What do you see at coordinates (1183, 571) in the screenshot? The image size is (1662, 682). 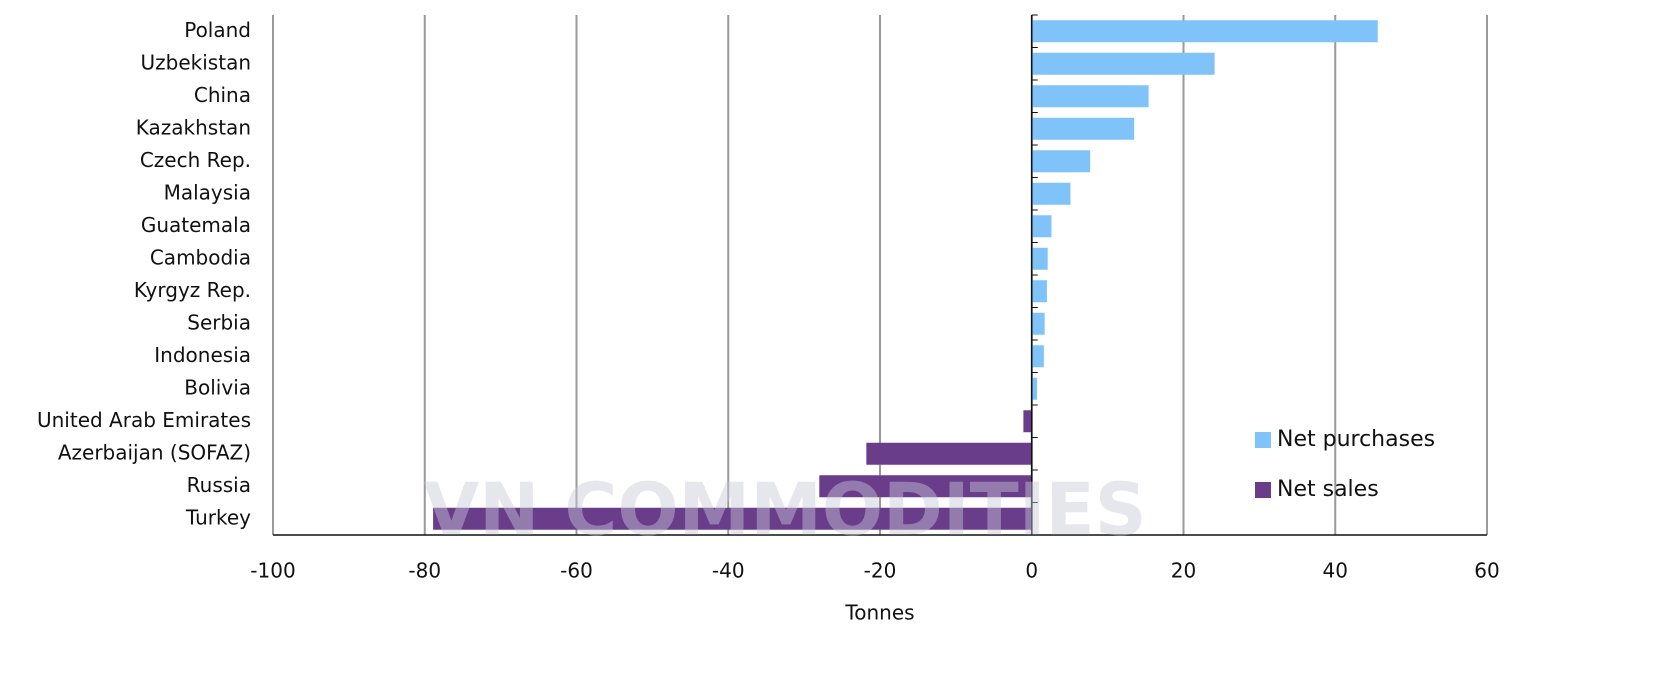 I see `x-tick-label: 20` at bounding box center [1183, 571].